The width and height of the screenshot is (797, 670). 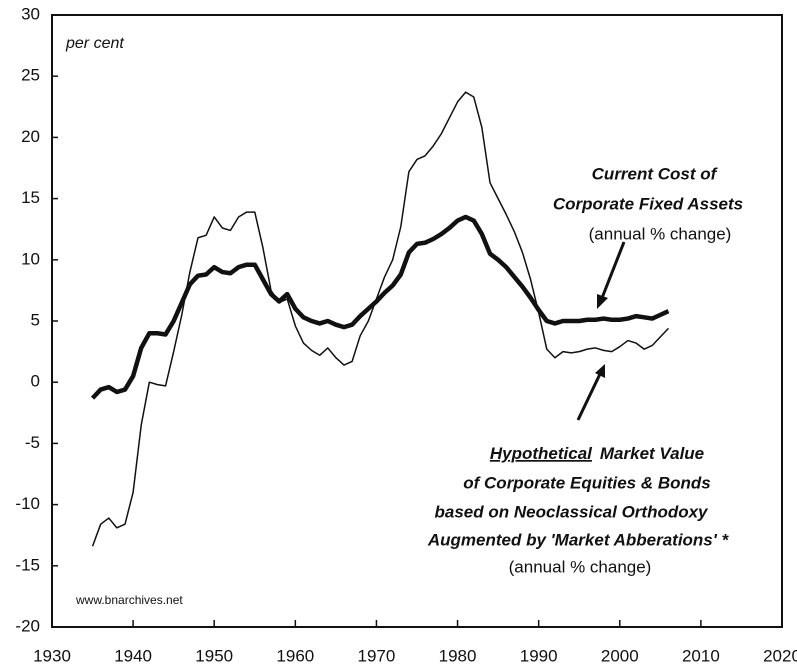 What do you see at coordinates (648, 203) in the screenshot?
I see `annotation-line: Corporate Fixed Assets` at bounding box center [648, 203].